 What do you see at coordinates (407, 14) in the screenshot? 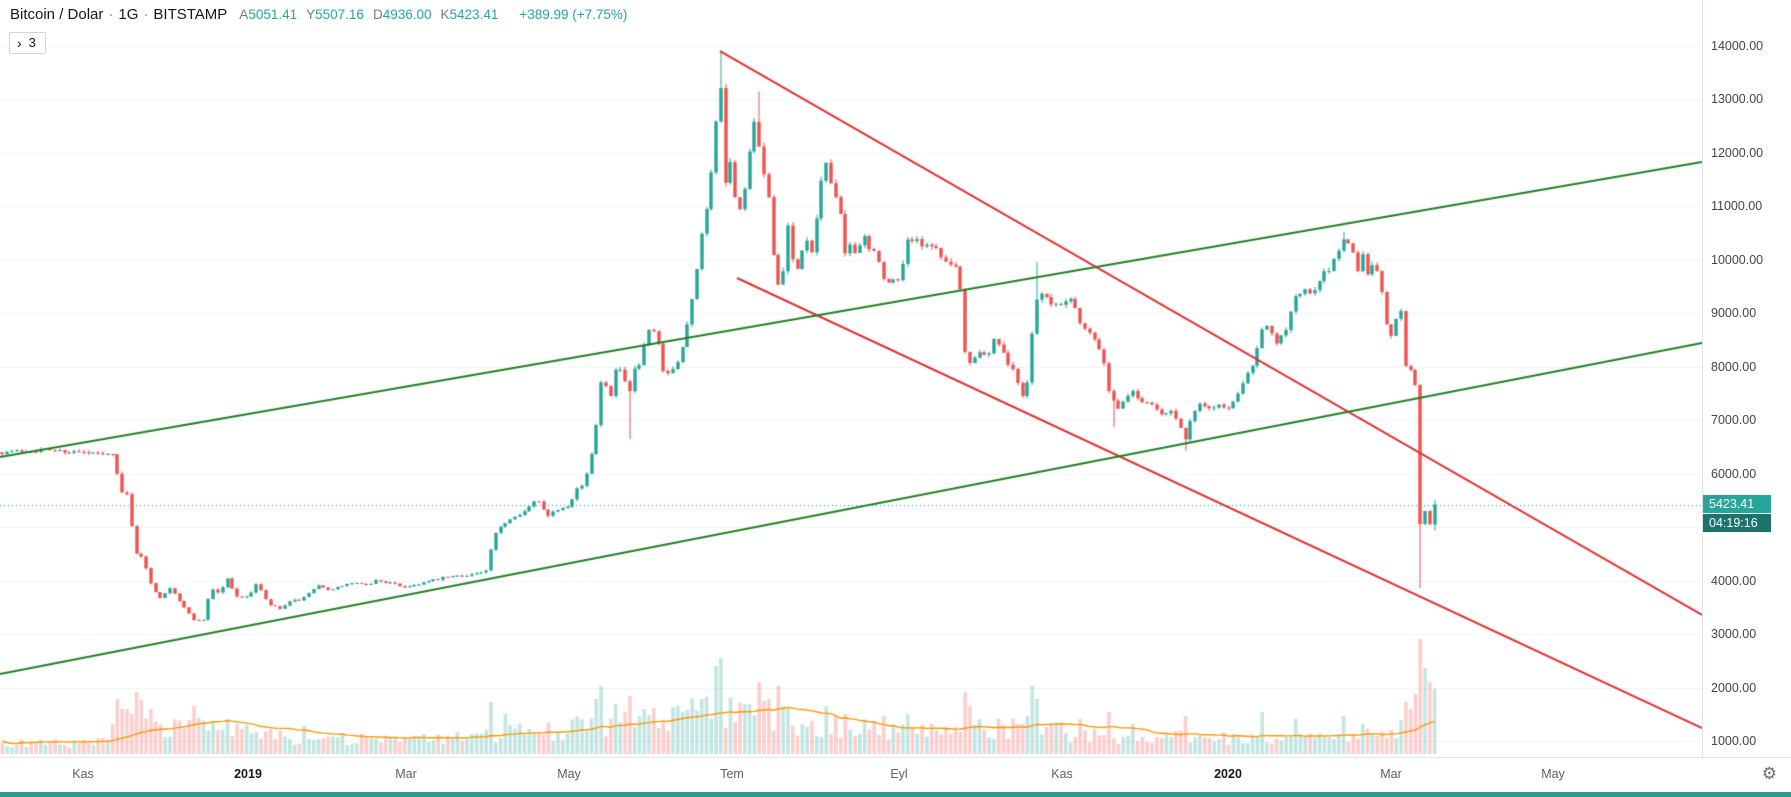
I see `ohlc-item-value: 4936.00` at bounding box center [407, 14].